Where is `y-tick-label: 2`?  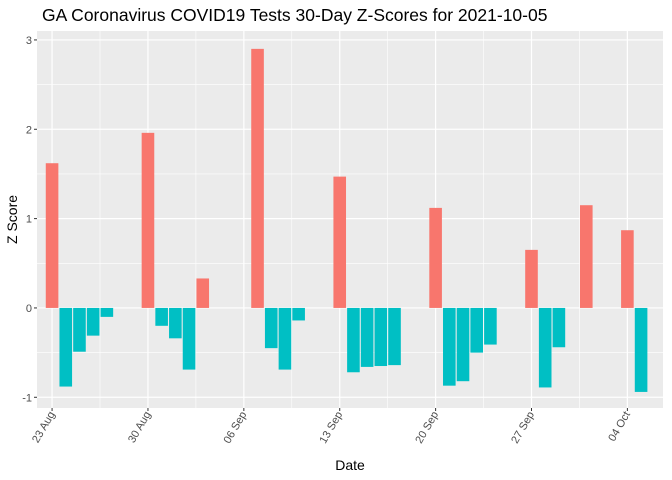
y-tick-label: 2 is located at coordinates (29, 130).